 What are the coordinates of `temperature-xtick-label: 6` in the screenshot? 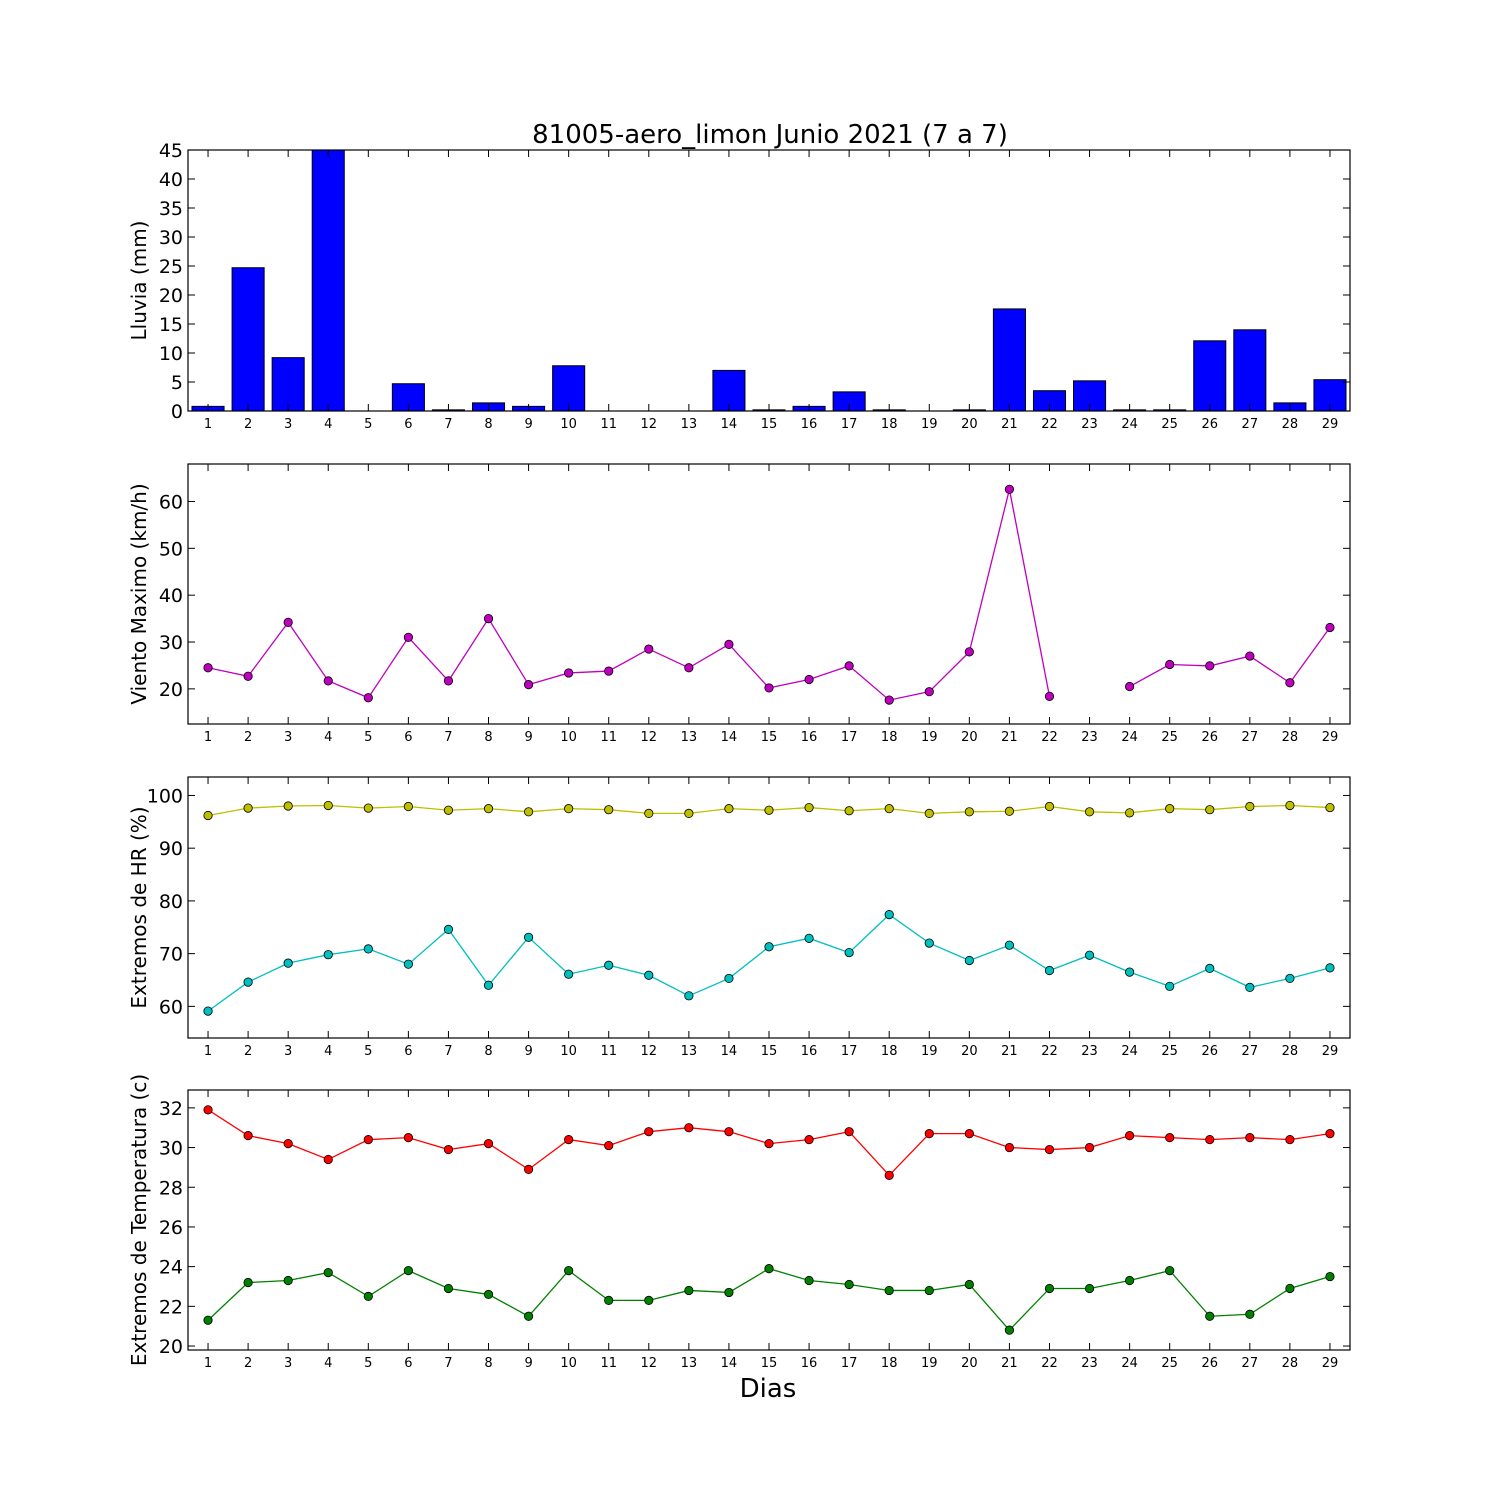 It's located at (408, 1363).